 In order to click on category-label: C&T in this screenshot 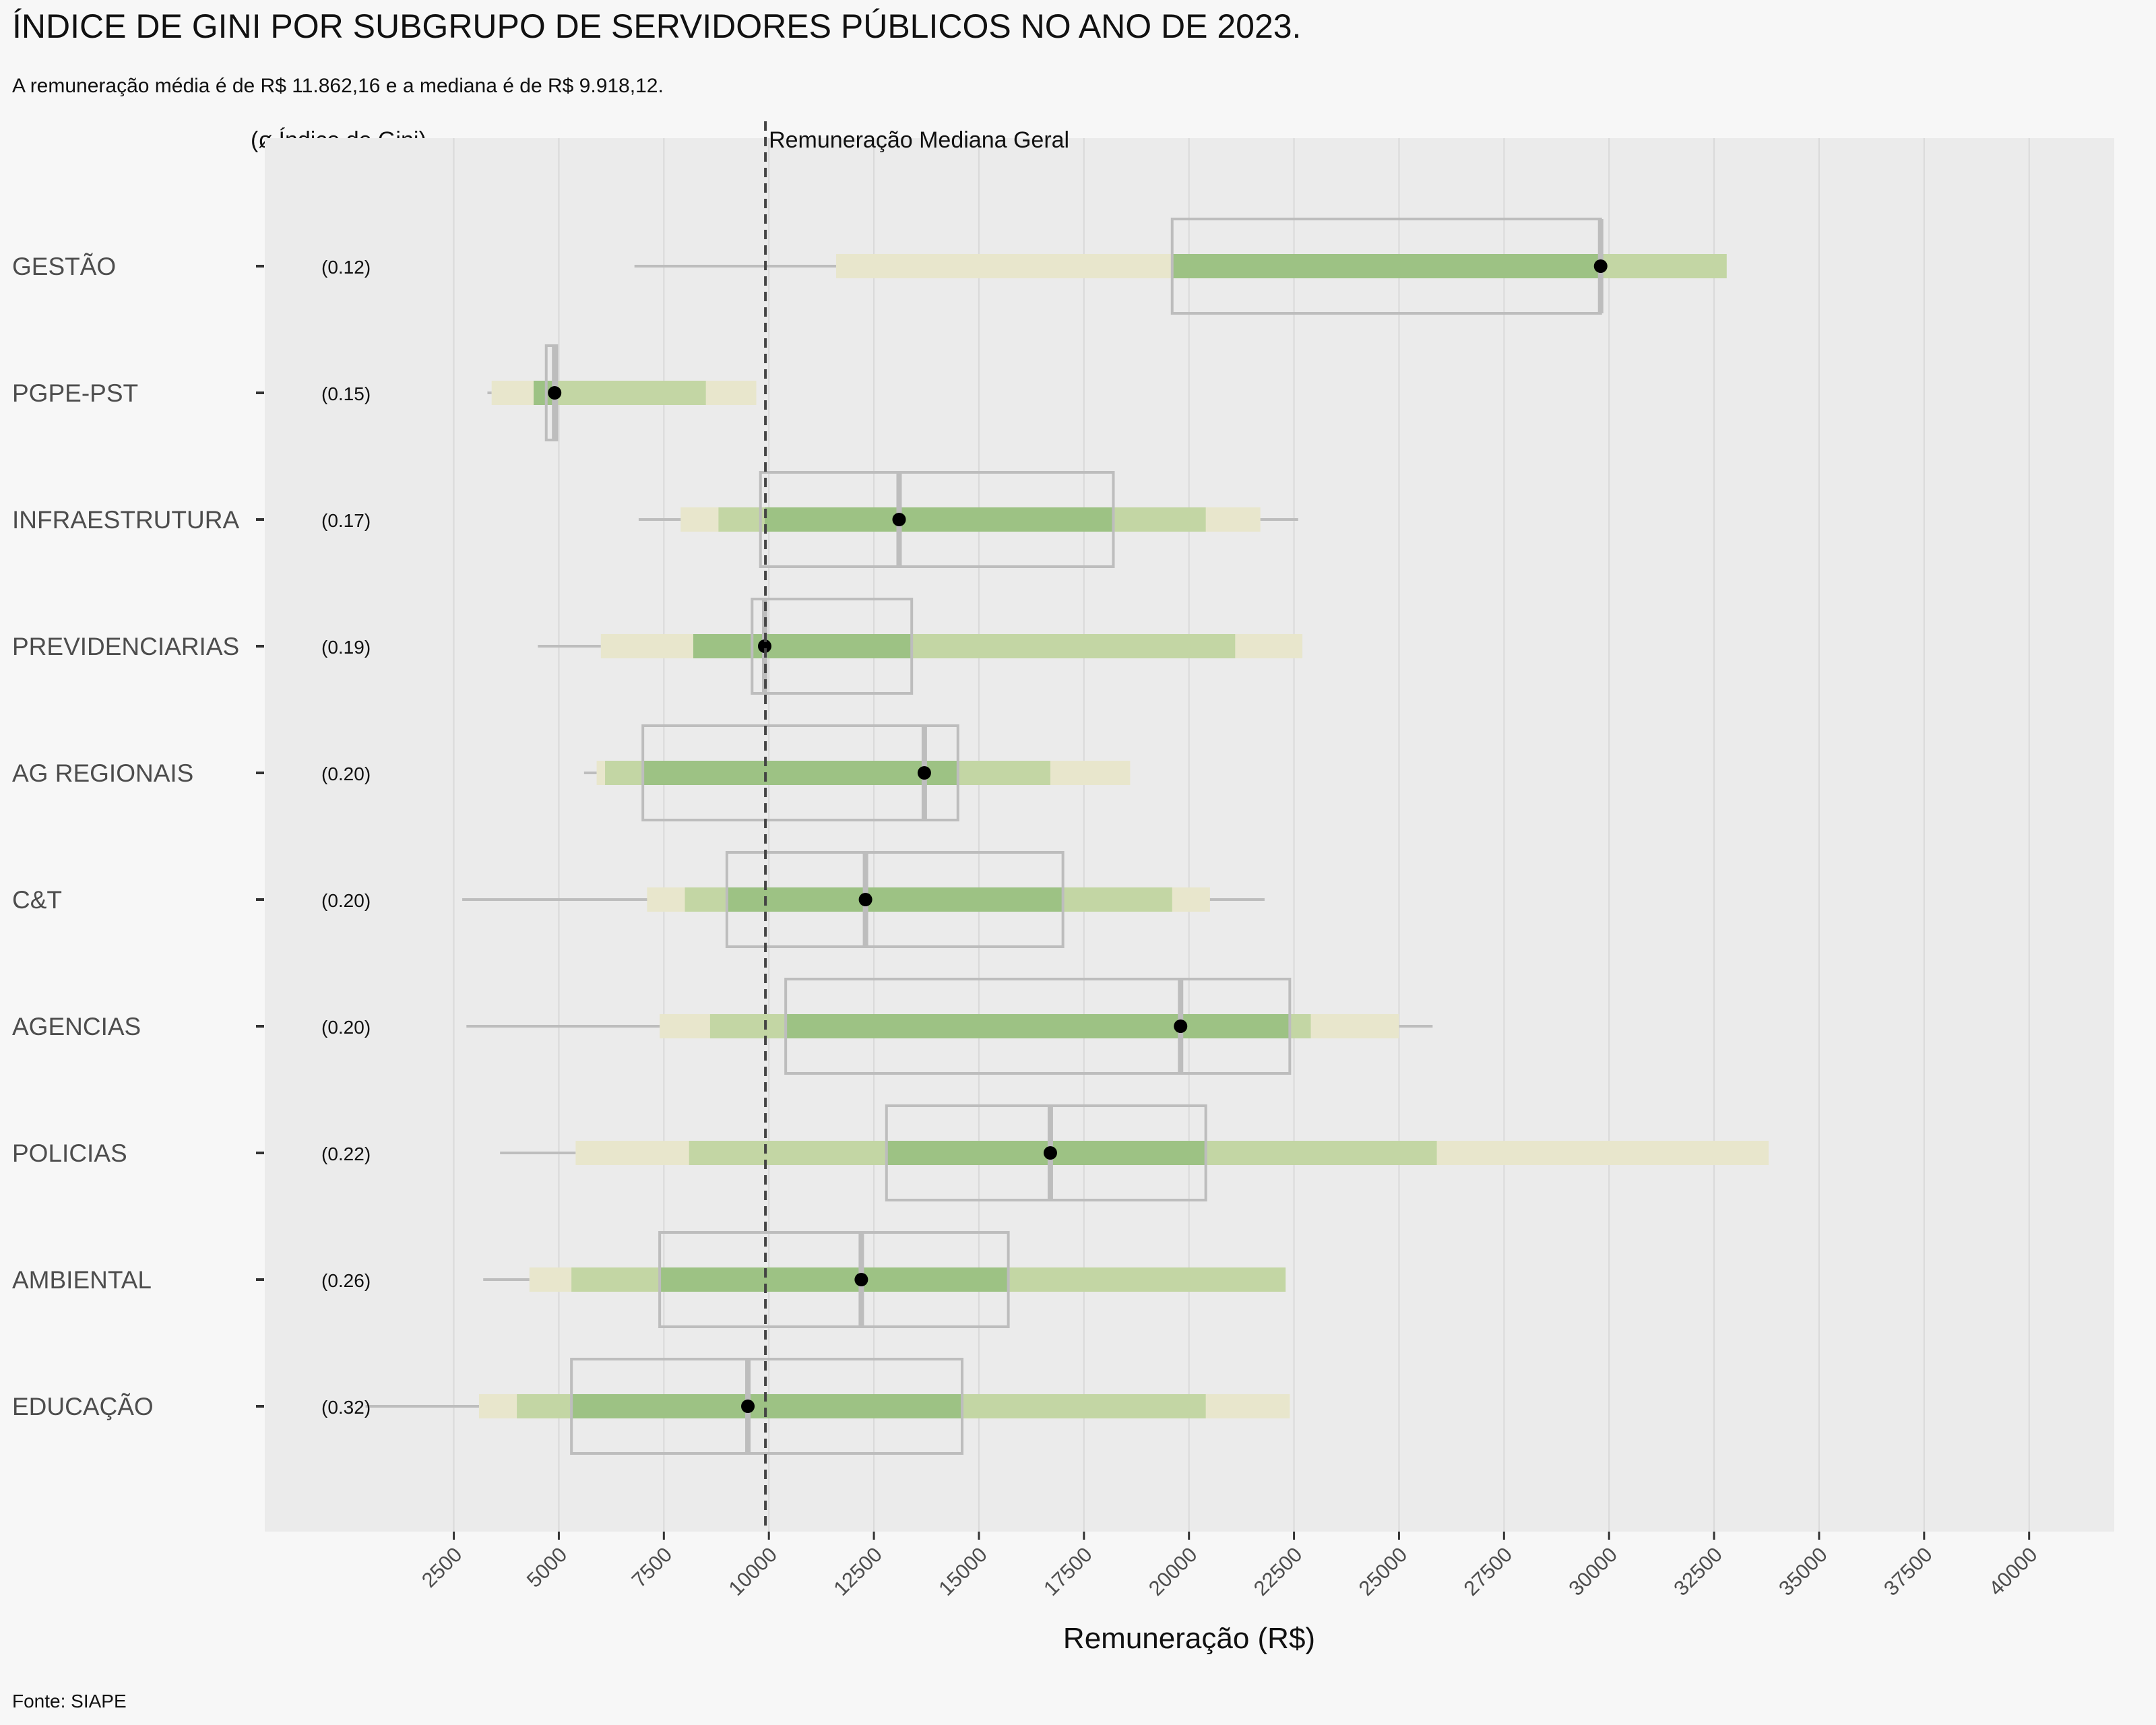, I will do `click(37, 900)`.